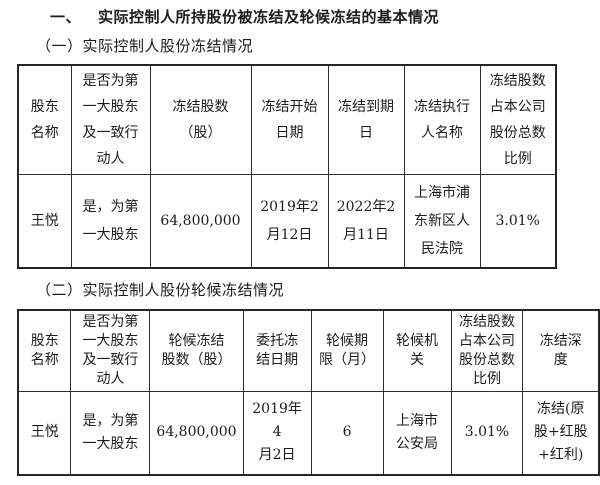 Image resolution: width=600 pixels, height=485 pixels. I want to click on t2-cell-queue-period-months: 6, so click(347, 433).